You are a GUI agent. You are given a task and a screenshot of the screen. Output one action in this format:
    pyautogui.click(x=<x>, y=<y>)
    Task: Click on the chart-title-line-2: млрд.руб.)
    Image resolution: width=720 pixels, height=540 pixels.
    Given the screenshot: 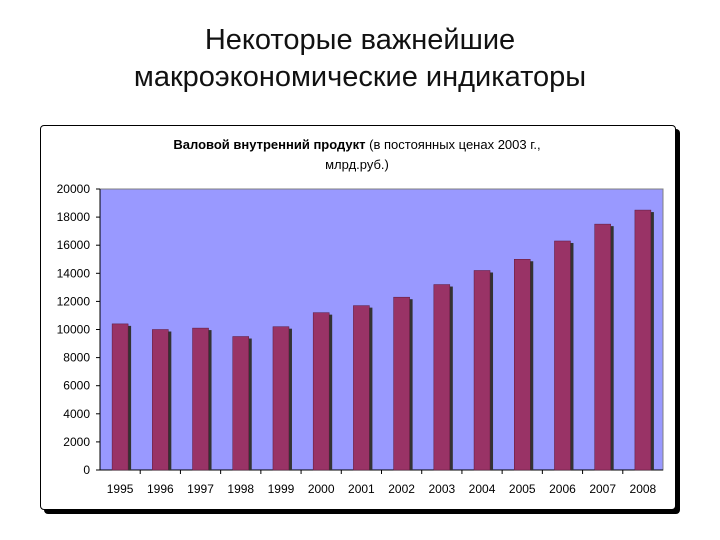 What is the action you would take?
    pyautogui.click(x=357, y=164)
    